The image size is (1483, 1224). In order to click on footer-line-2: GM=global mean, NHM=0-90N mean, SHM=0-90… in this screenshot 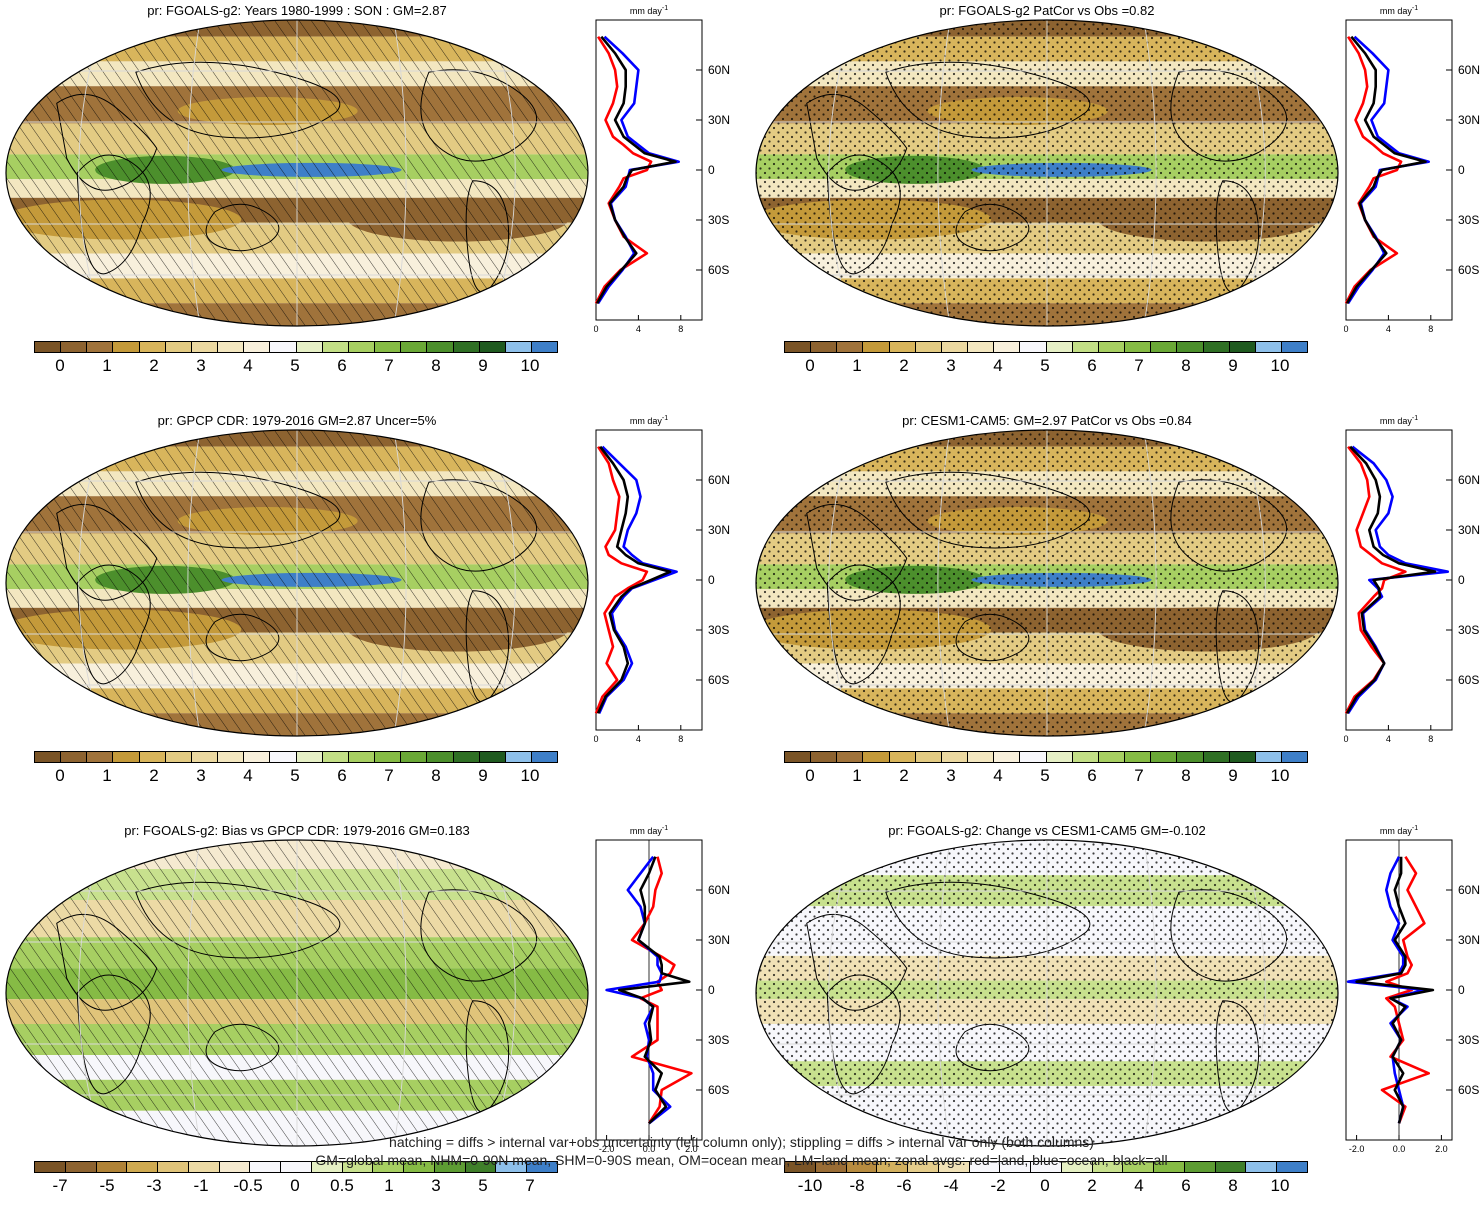, I will do `click(741, 1160)`.